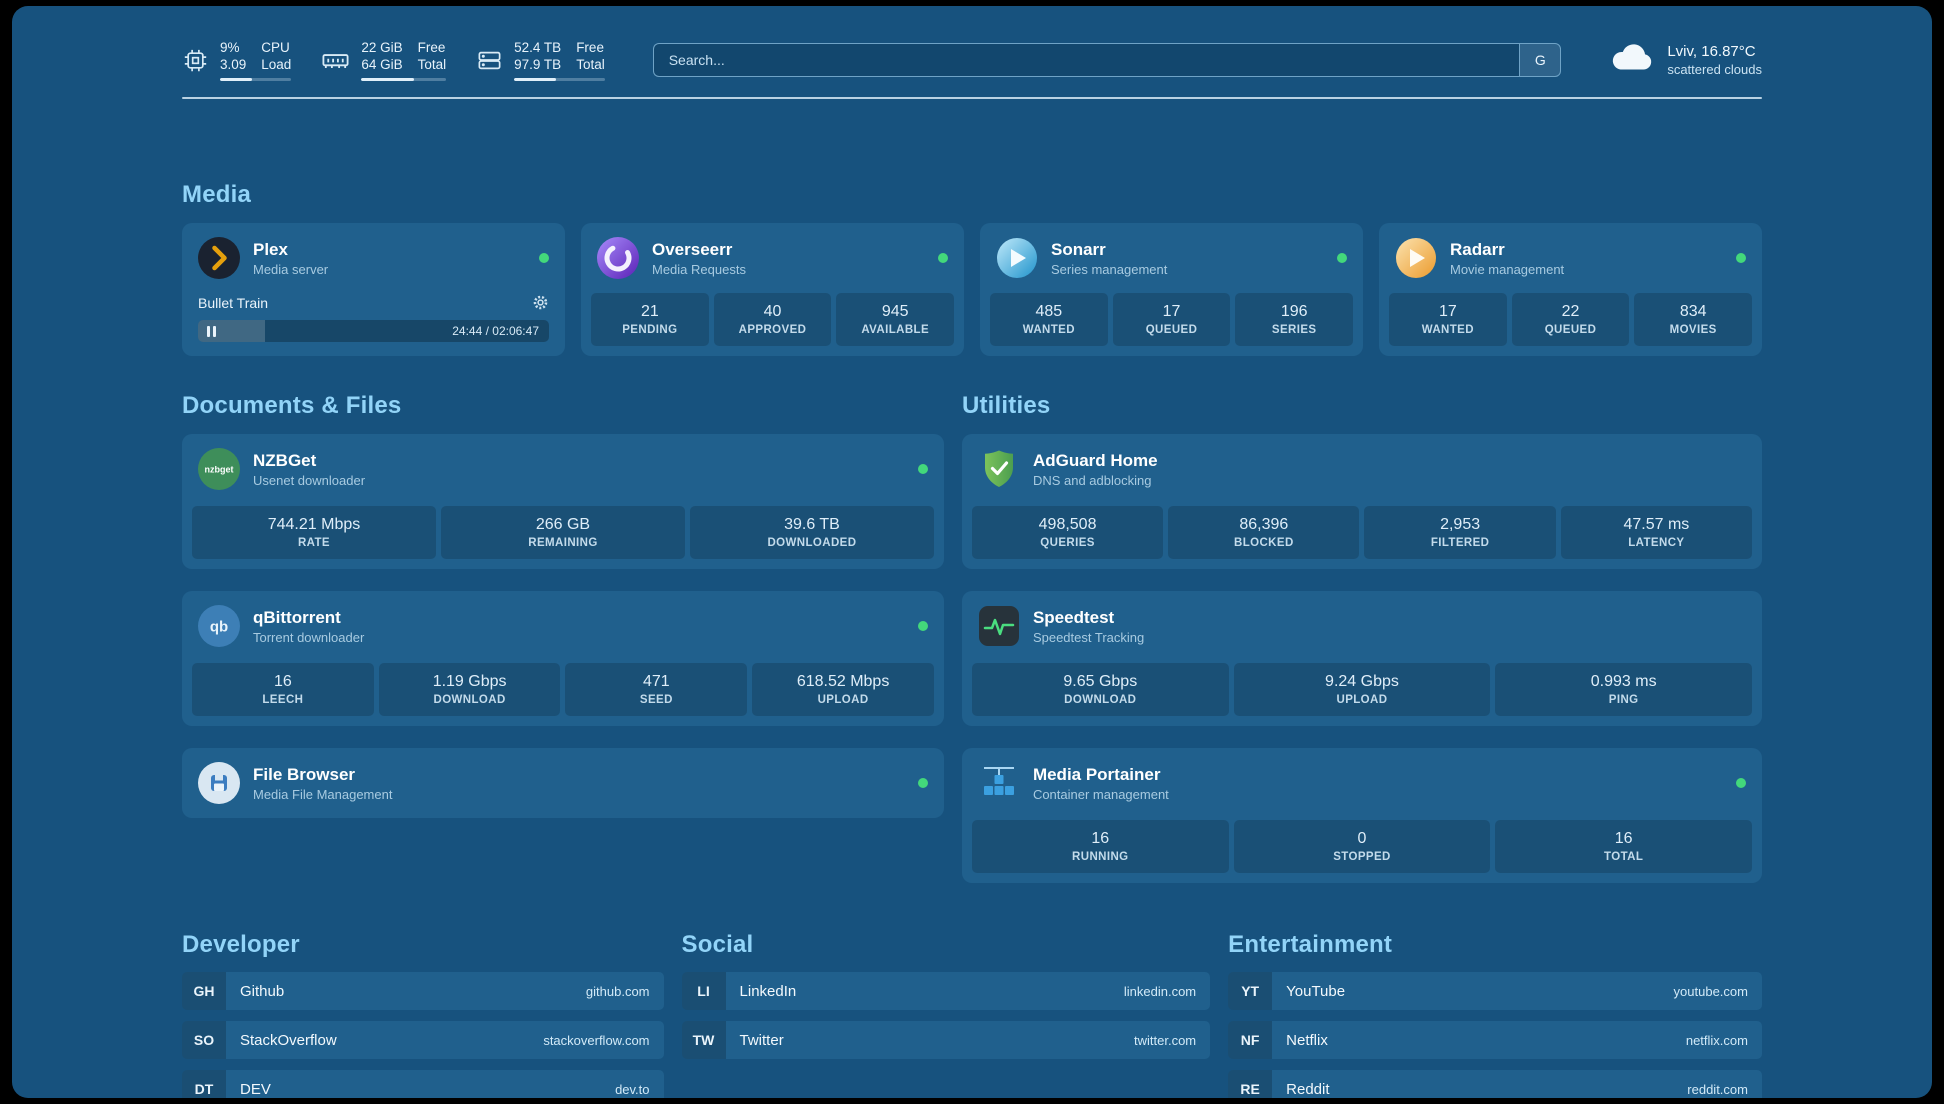  What do you see at coordinates (309, 637) in the screenshot?
I see `qbittorrent-subtitle: Torrent downloader` at bounding box center [309, 637].